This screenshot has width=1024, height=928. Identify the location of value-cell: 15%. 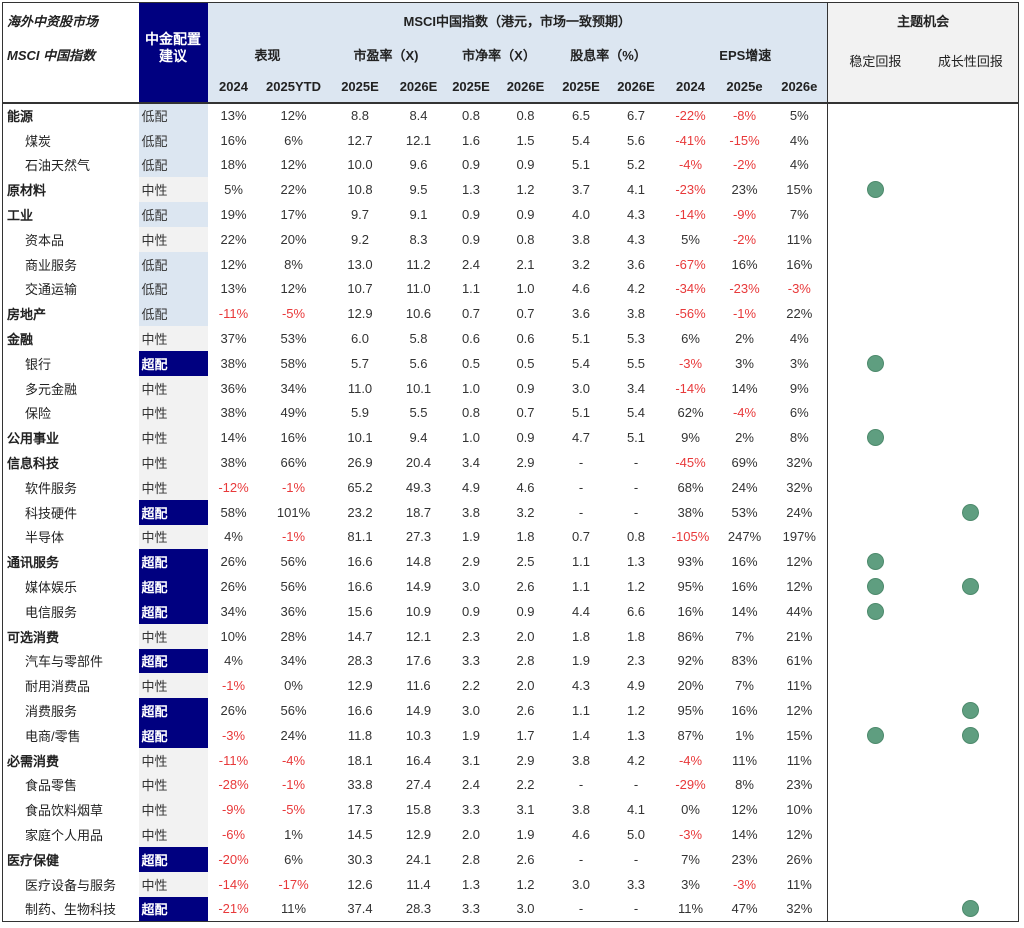
(799, 190).